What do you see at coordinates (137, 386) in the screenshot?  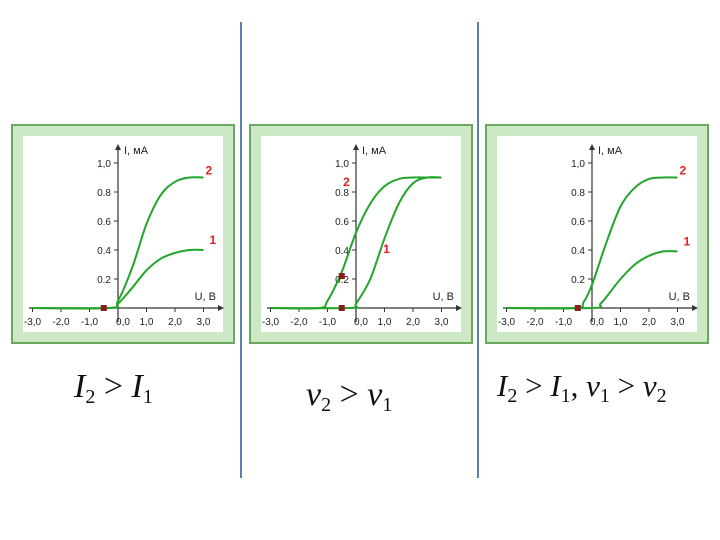 I see `caption-1-b: I` at bounding box center [137, 386].